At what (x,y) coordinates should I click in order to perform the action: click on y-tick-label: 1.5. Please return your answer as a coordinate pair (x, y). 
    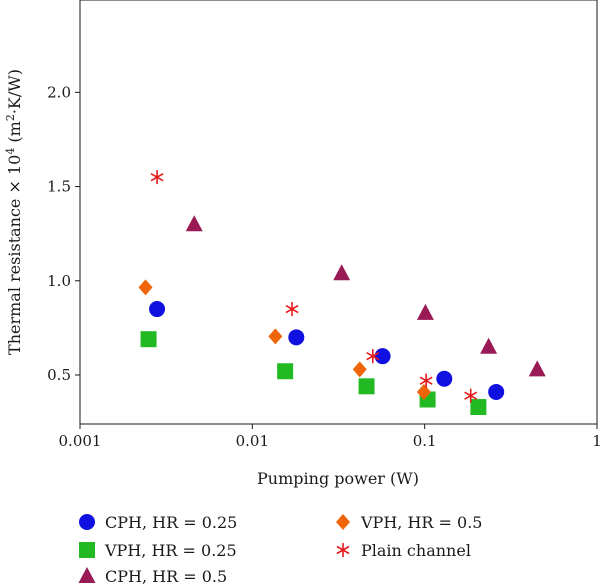
    Looking at the image, I should click on (59, 187).